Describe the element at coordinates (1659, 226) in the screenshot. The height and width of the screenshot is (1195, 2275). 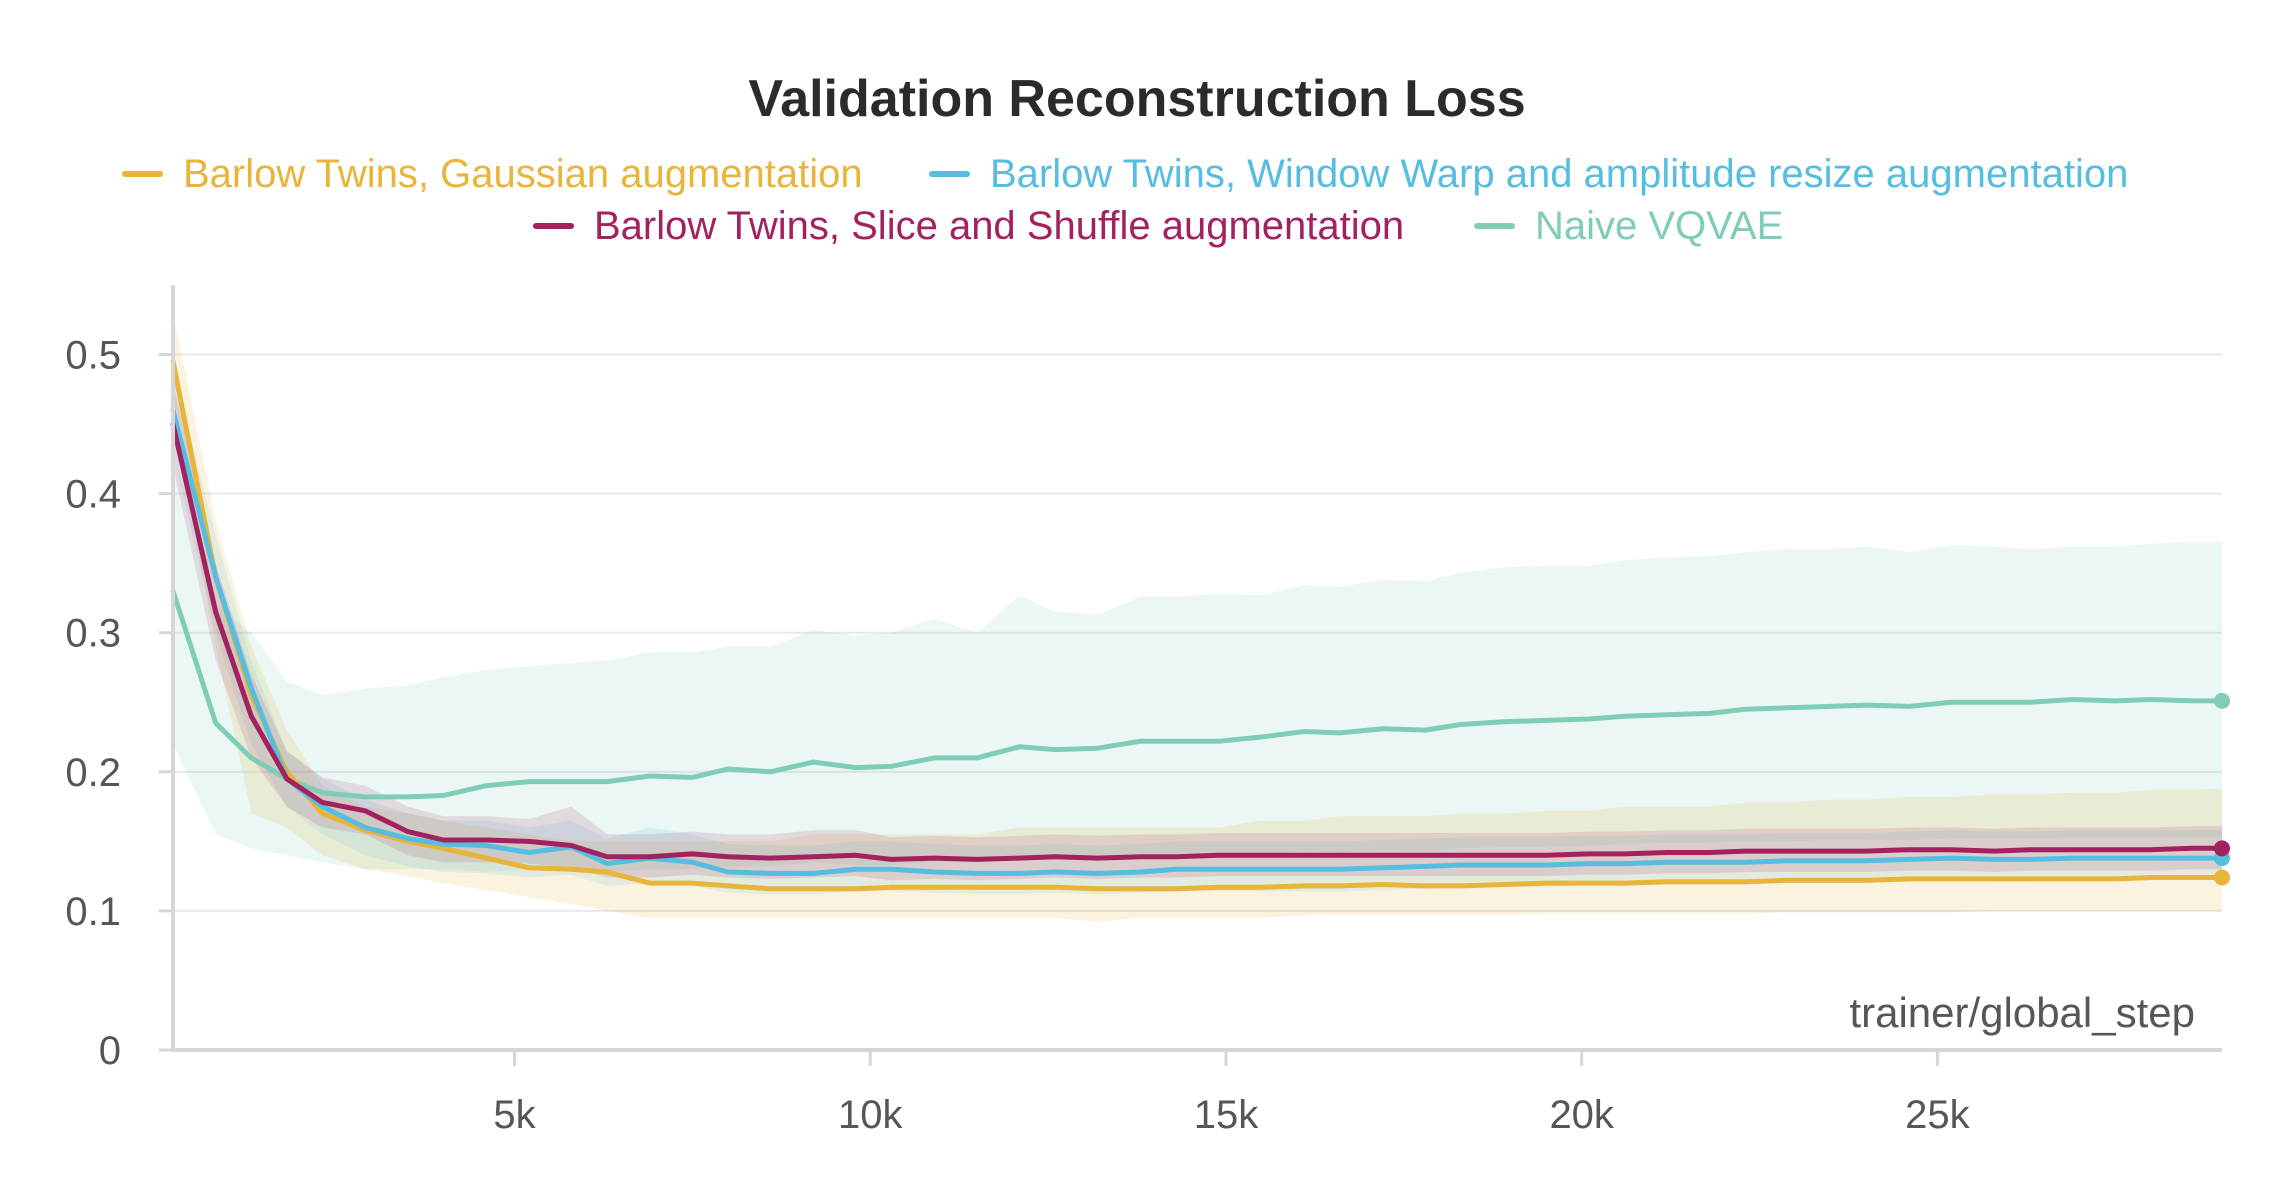
I see `legend-label-3: Naive VQVAE` at that location.